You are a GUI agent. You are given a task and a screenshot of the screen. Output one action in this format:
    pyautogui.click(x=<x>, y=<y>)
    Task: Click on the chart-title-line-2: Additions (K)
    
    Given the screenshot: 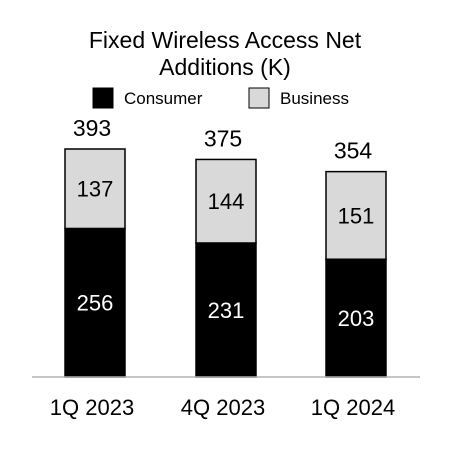 What is the action you would take?
    pyautogui.click(x=225, y=67)
    